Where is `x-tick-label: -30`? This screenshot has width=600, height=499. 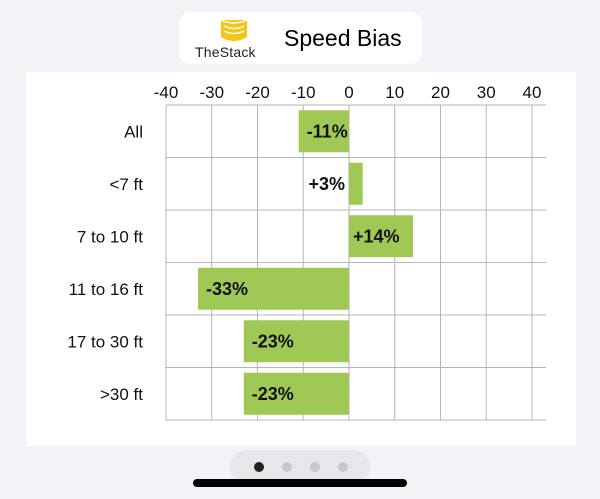 x-tick-label: -30 is located at coordinates (211, 92).